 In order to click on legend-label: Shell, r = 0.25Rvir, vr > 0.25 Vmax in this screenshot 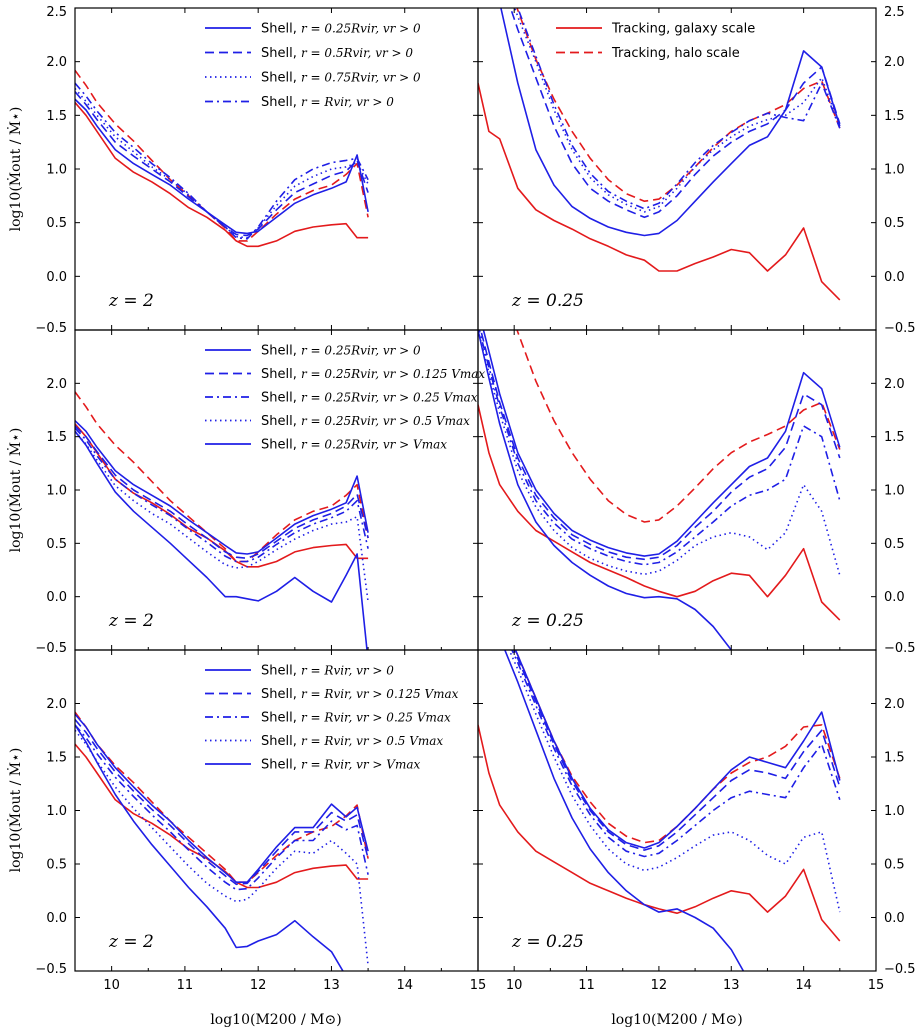, I will do `click(369, 398)`.